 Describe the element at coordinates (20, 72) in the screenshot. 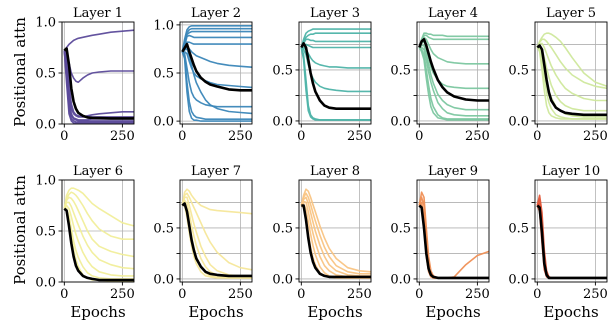

I see `y-axis-label-row-1: Positional attn` at that location.